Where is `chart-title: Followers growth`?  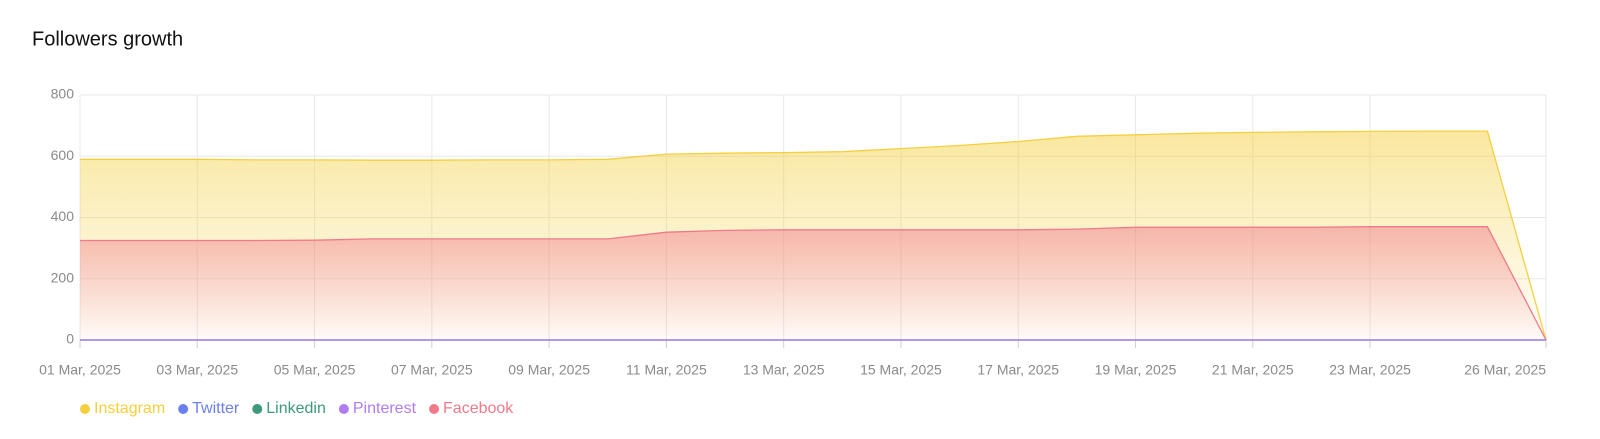
chart-title: Followers growth is located at coordinates (107, 39).